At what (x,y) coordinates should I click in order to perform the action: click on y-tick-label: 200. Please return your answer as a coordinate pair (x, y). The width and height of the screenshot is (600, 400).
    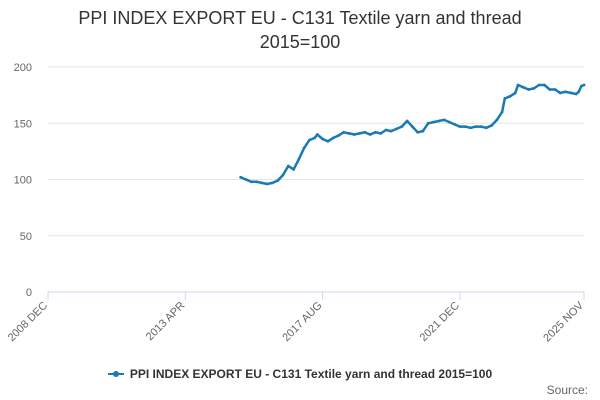
    Looking at the image, I should click on (23, 68).